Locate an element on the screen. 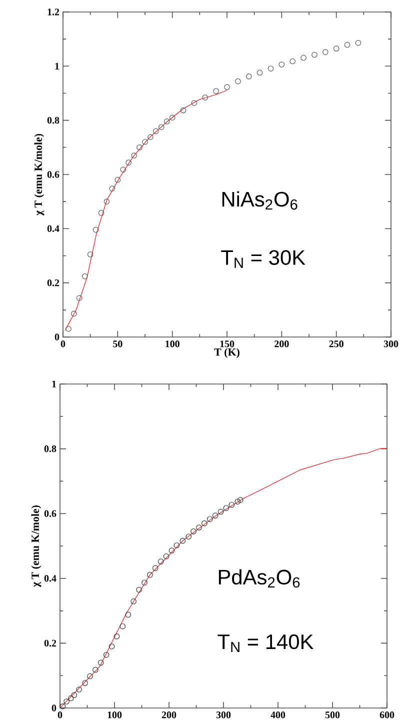 Image resolution: width=403 pixels, height=728 pixels. annotation: T$_{N}$ = 30K is located at coordinates (263, 259).